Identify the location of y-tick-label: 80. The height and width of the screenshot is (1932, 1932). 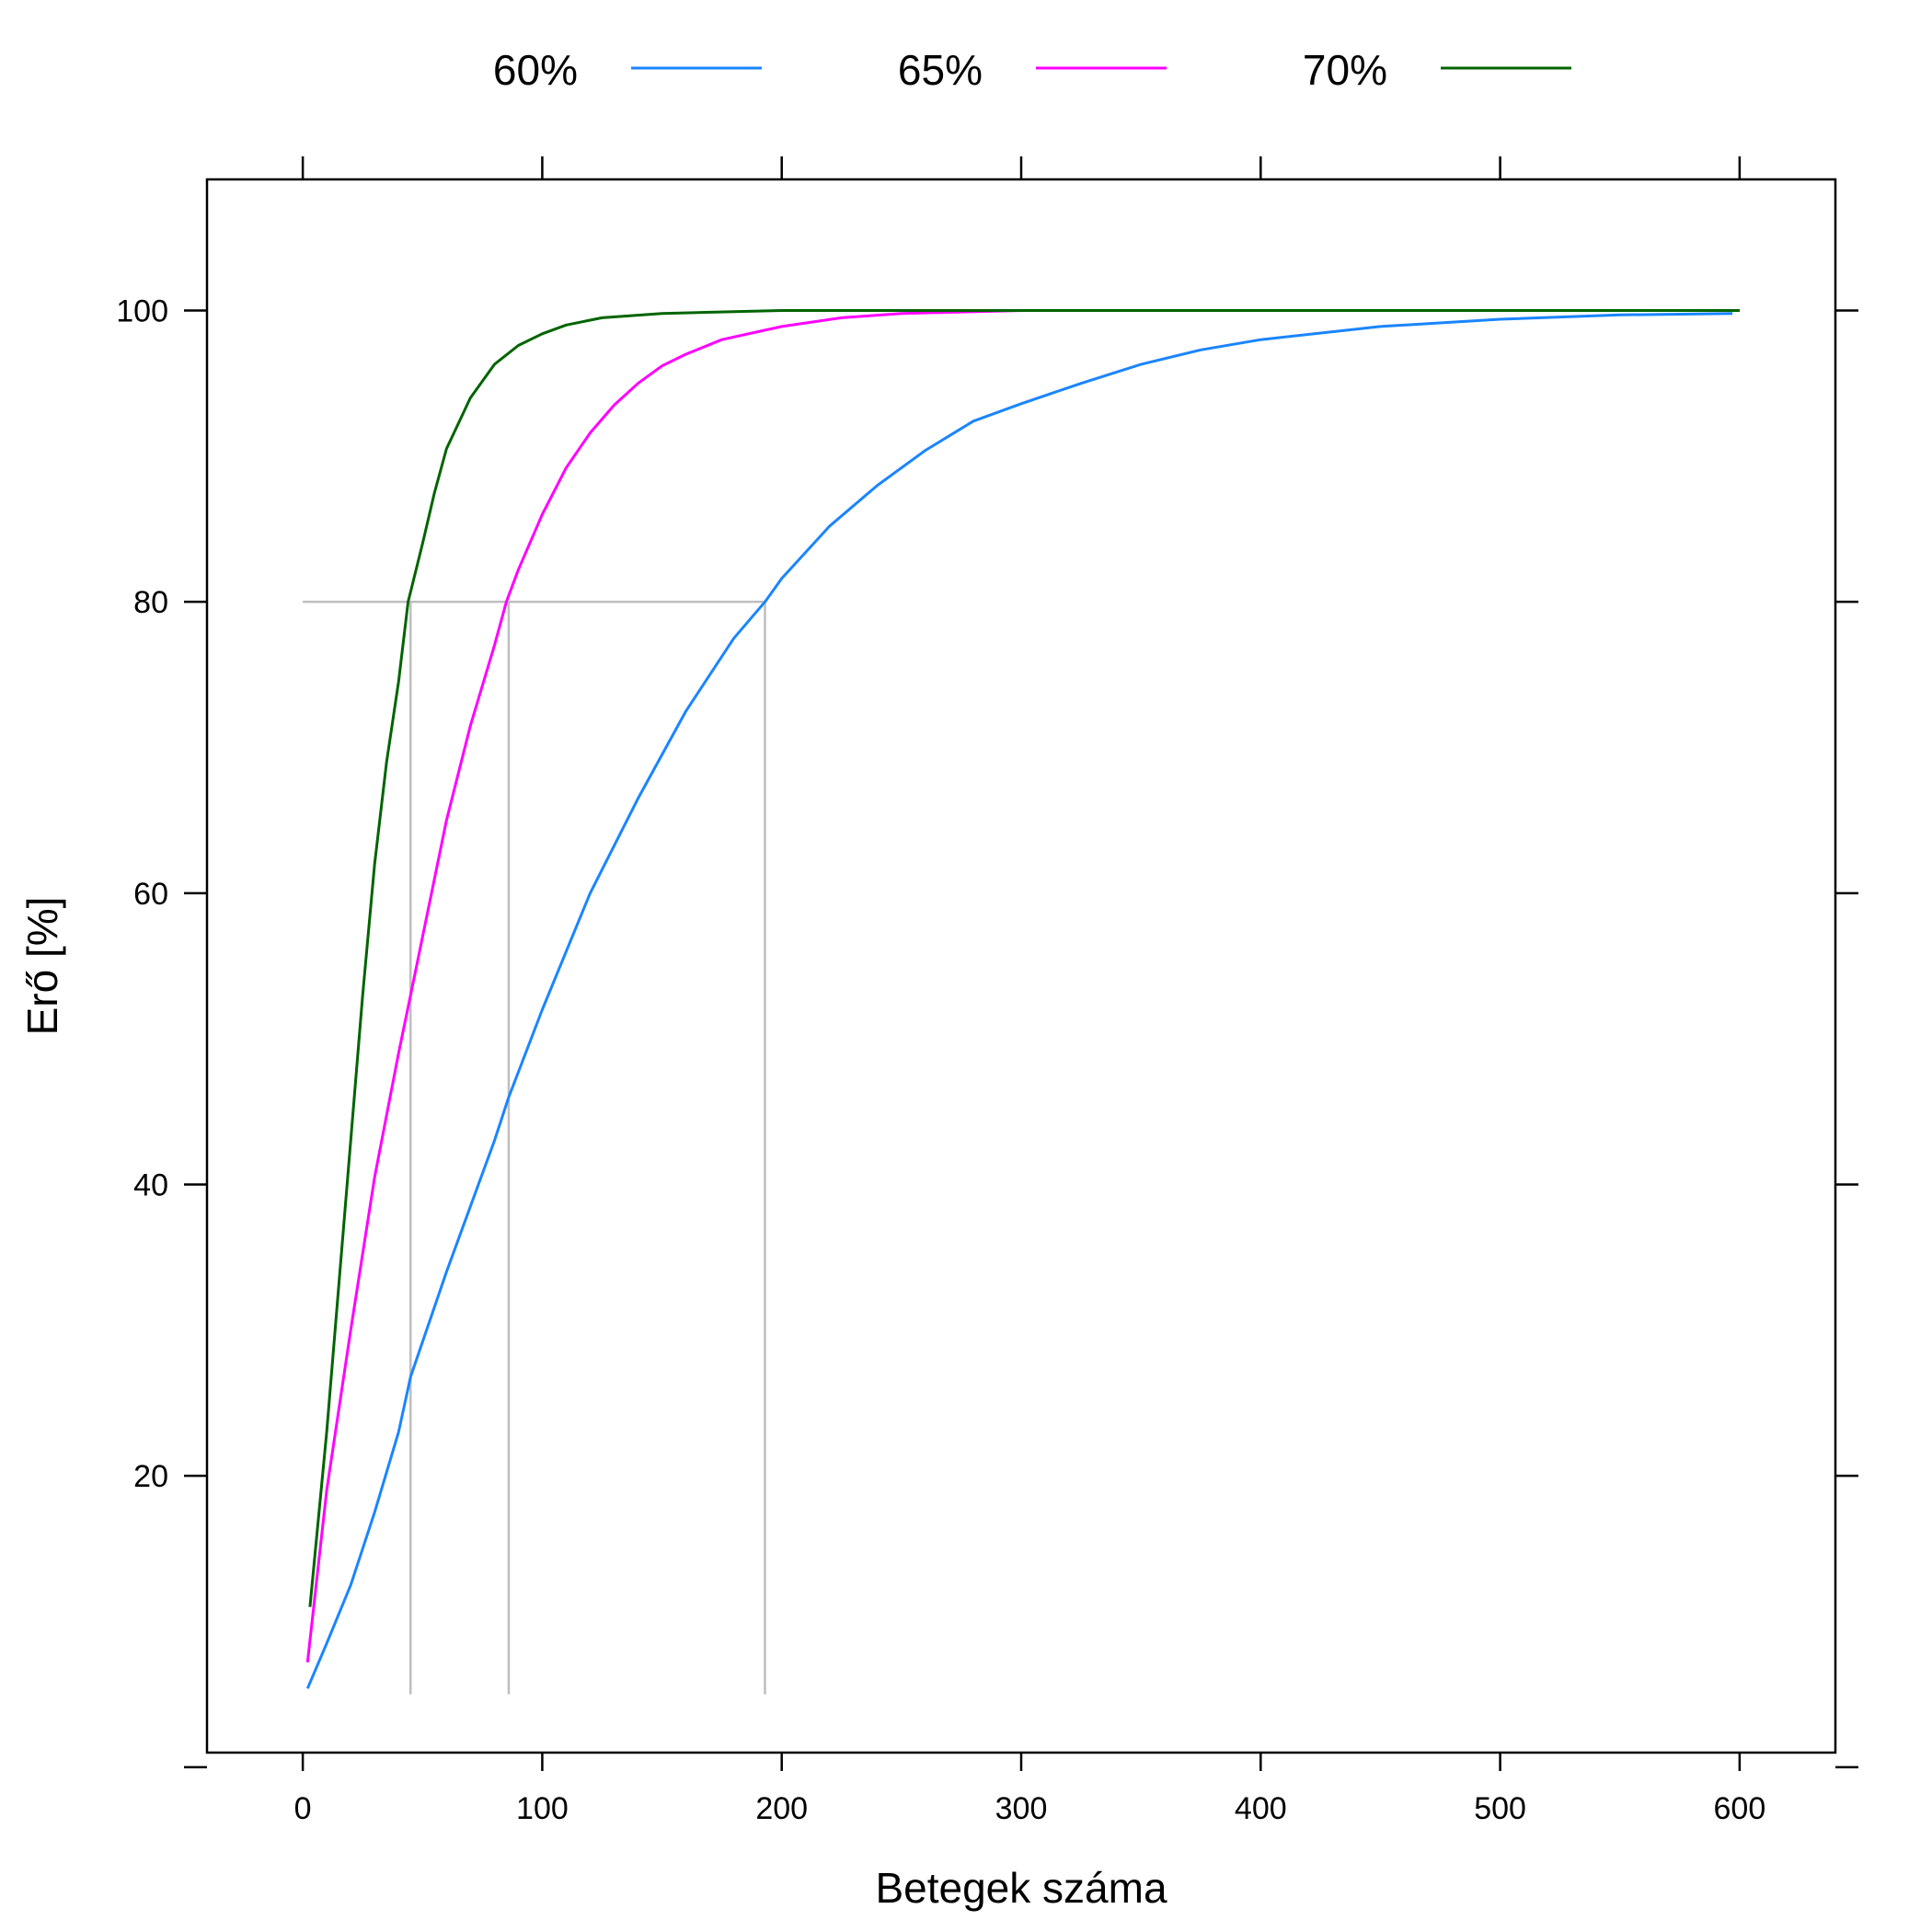
(150, 602).